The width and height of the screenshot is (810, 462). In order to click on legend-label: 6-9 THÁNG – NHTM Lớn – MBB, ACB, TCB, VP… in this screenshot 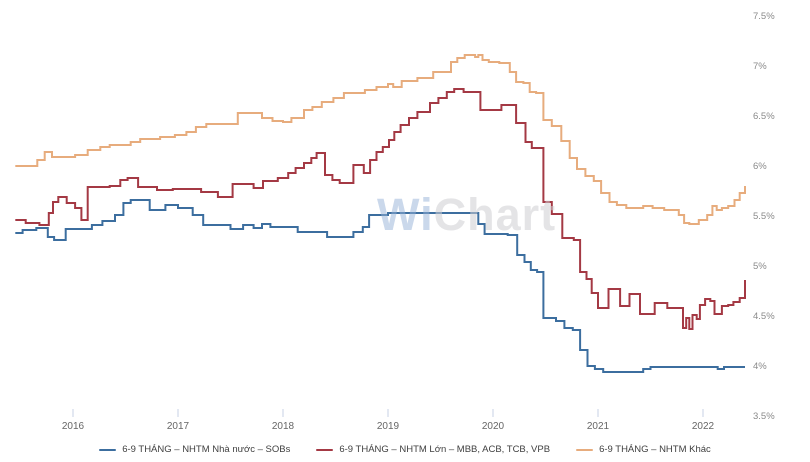, I will do `click(445, 449)`.